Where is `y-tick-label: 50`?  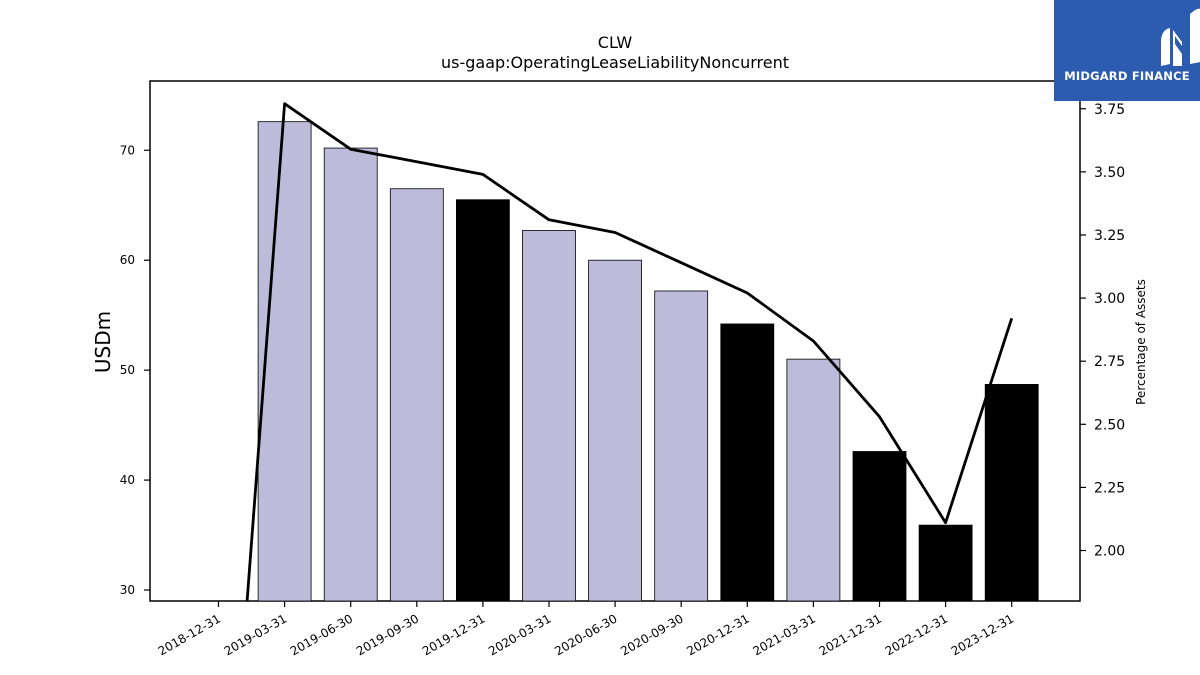 y-tick-label: 50 is located at coordinates (127, 370).